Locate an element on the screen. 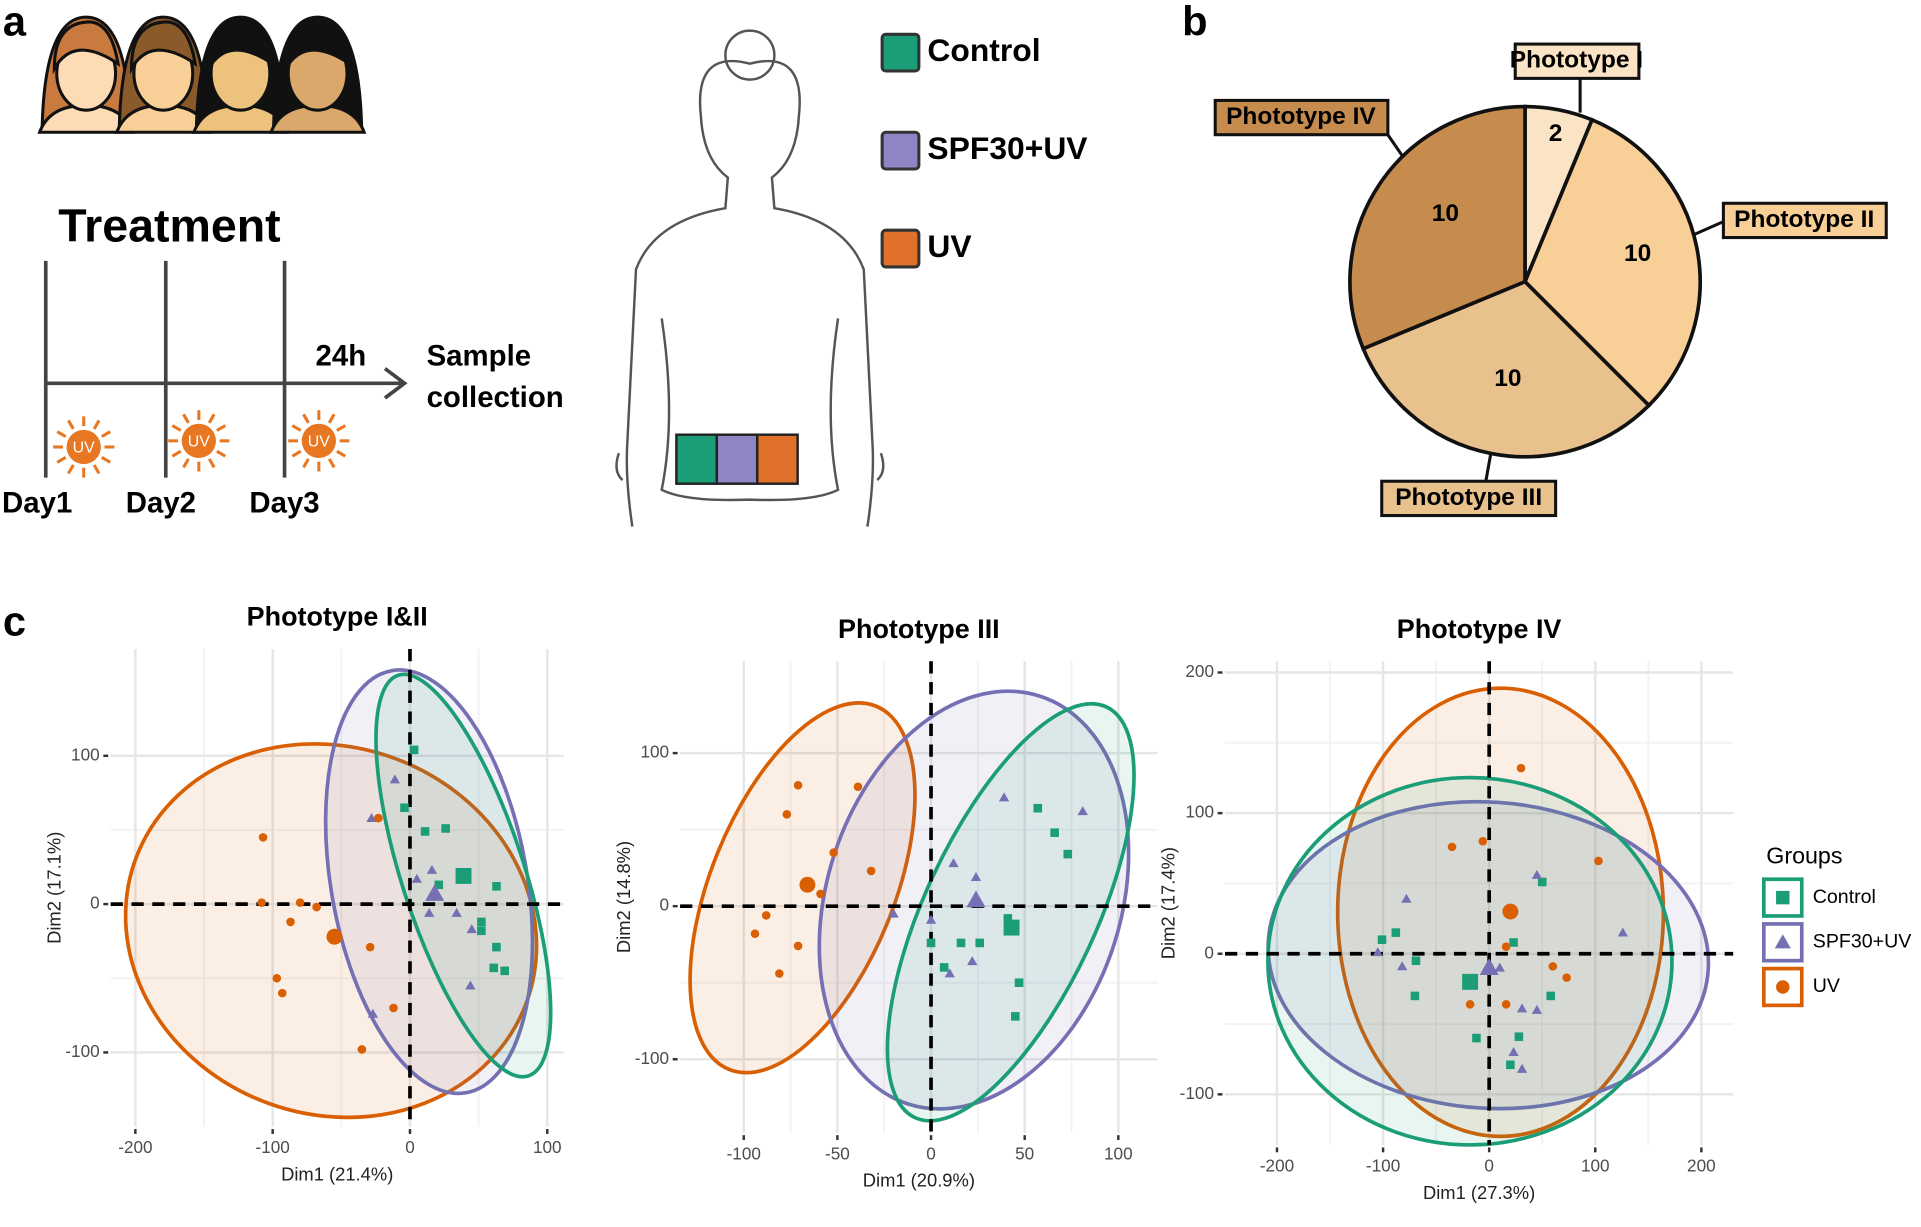 The image size is (1921, 1227). x-tick-label: -200 is located at coordinates (1277, 1166).